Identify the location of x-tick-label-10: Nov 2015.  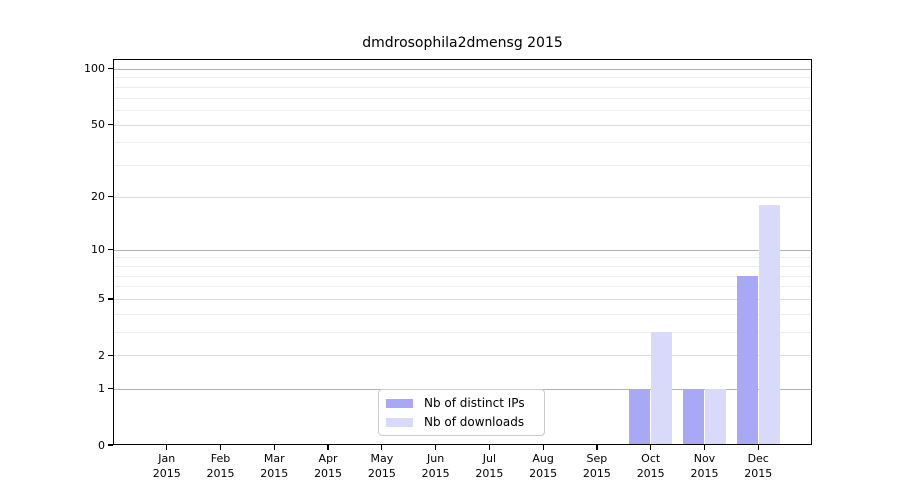
(704, 466).